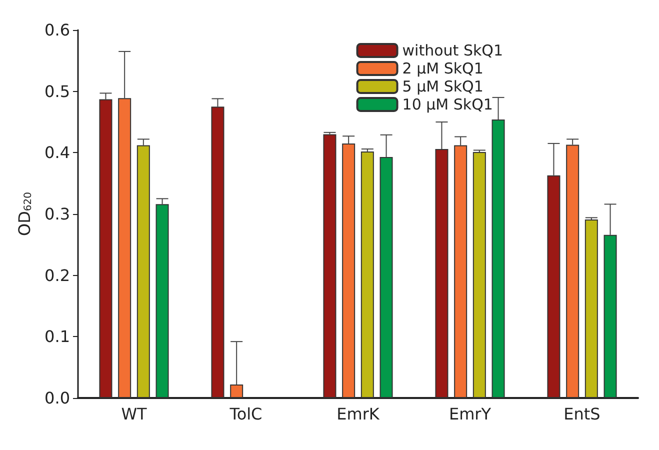 Image resolution: width=659 pixels, height=450 pixels. I want to click on y-axis-title: OD620, so click(24, 214).